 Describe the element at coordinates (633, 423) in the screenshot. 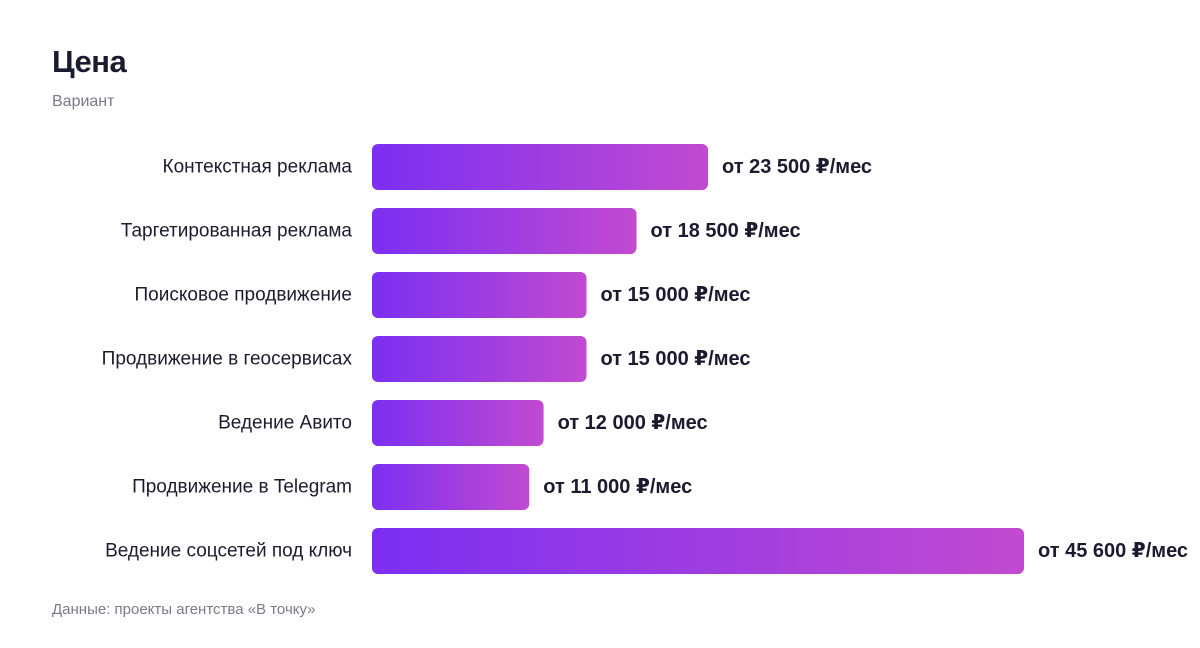

I see `value-label: от 12 000 ₽/мес` at that location.